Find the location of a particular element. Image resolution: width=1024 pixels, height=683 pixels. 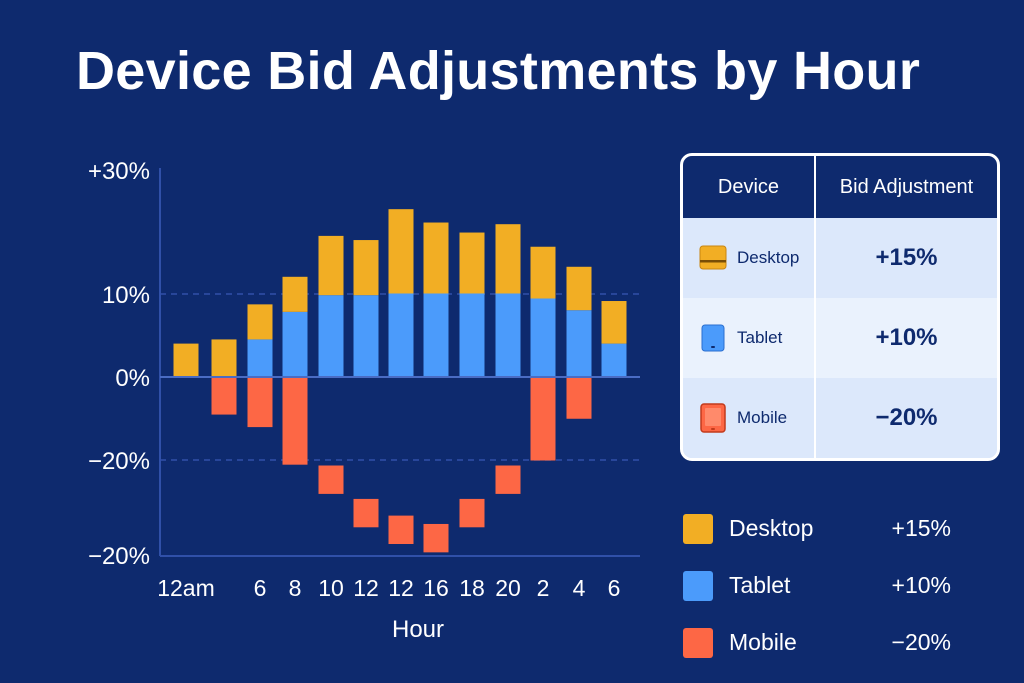

y-tick-label: +30% is located at coordinates (119, 171).